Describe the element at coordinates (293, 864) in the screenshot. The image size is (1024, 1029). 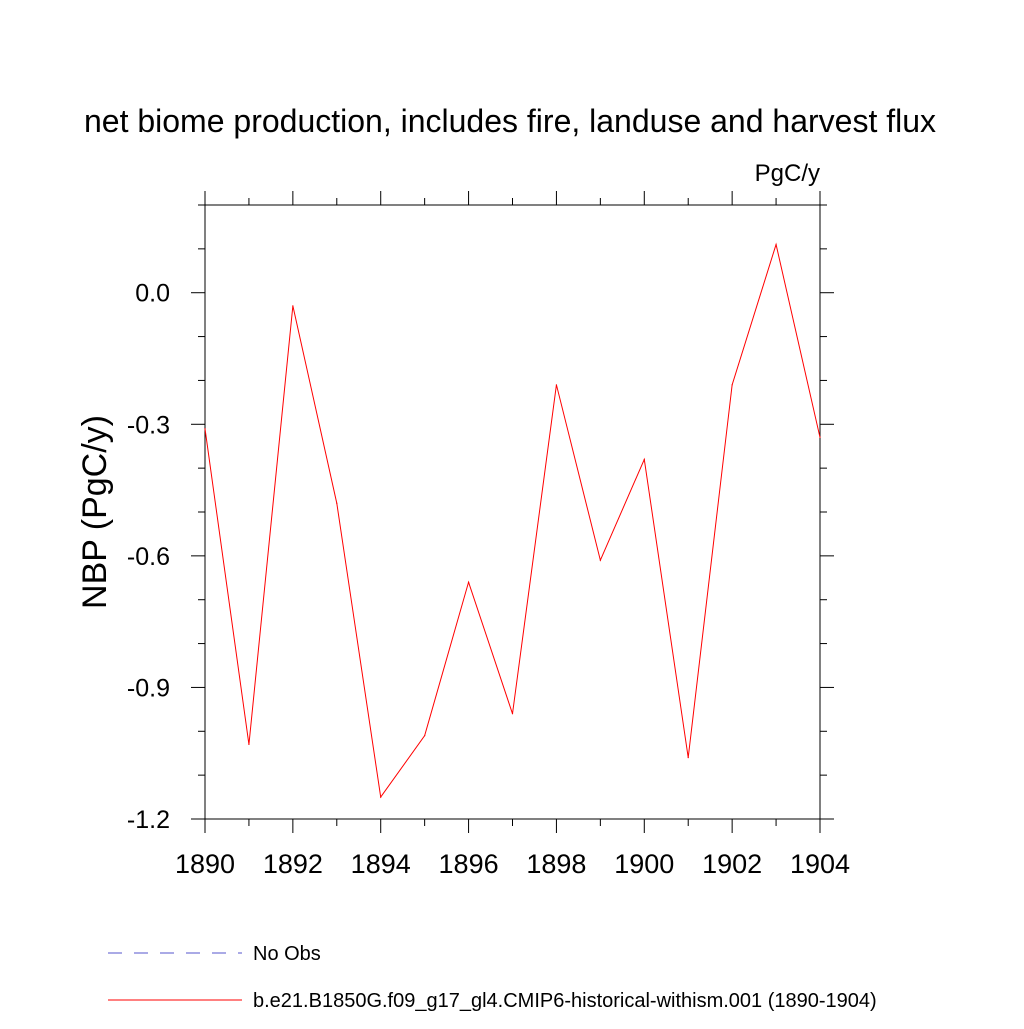
I see `x-tick-label: 1892` at that location.